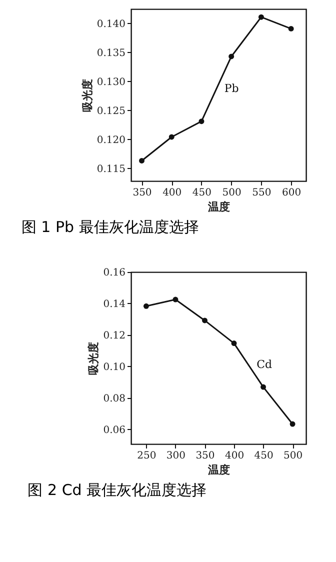  What do you see at coordinates (146, 456) in the screenshot?
I see `x-tick-label: 250` at bounding box center [146, 456].